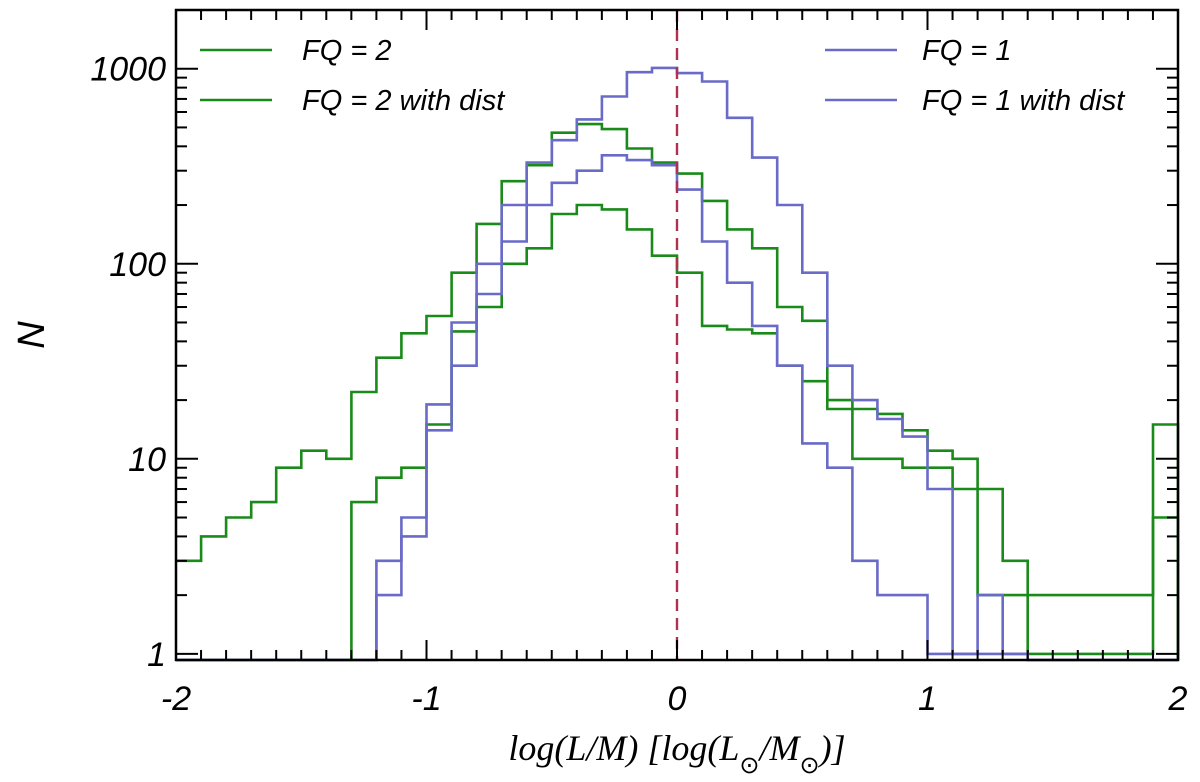 Image resolution: width=1200 pixels, height=782 pixels. What do you see at coordinates (1024, 101) in the screenshot?
I see `legend-label: FQ = 1 with dist` at bounding box center [1024, 101].